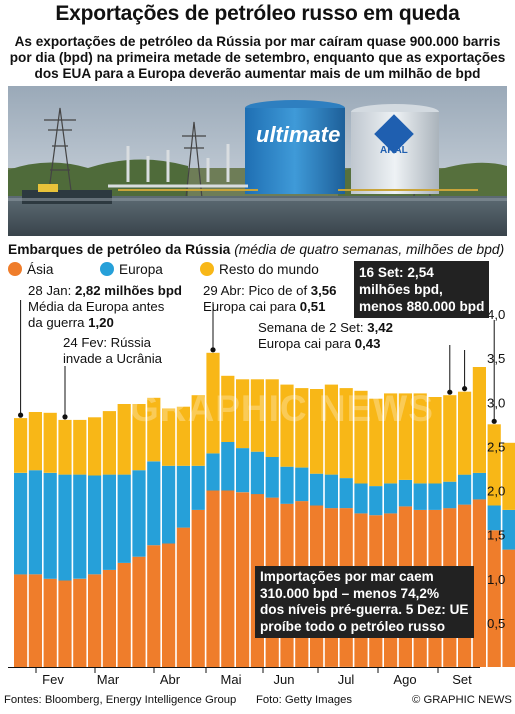 Image resolution: width=515 pixels, height=714 pixels. I want to click on ann-apr29-line1a: 29 Abr: Pico de of, so click(255, 290).